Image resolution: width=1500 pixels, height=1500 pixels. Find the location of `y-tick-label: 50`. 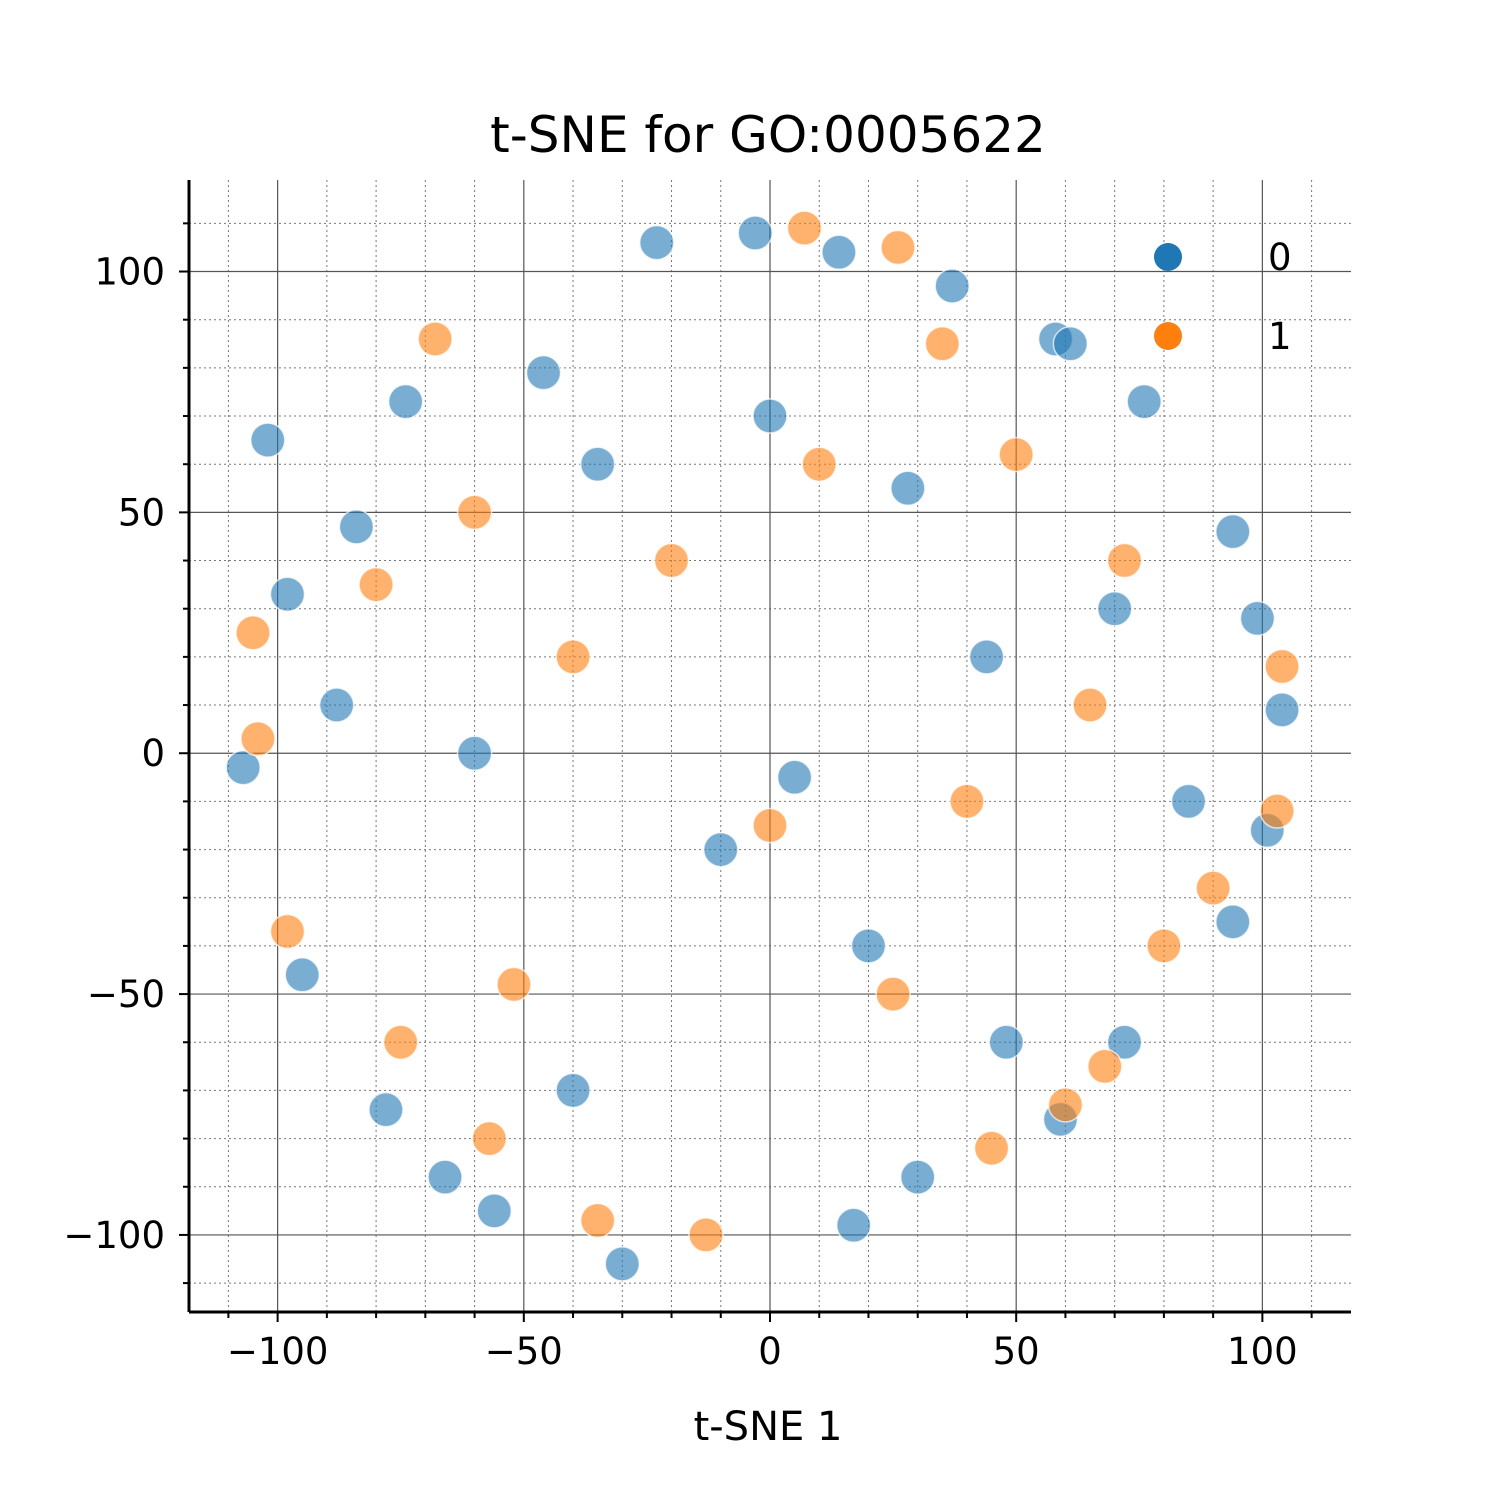

y-tick-label: 50 is located at coordinates (141, 512).